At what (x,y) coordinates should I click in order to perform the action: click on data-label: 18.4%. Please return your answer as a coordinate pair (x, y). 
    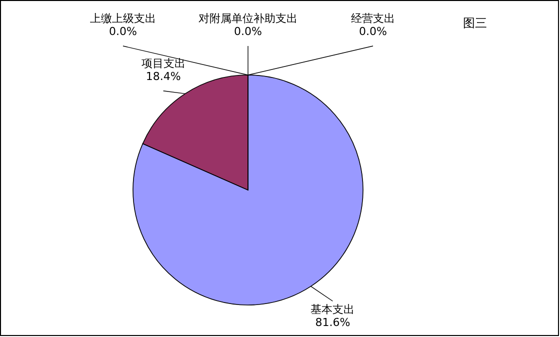
    Looking at the image, I should click on (163, 76).